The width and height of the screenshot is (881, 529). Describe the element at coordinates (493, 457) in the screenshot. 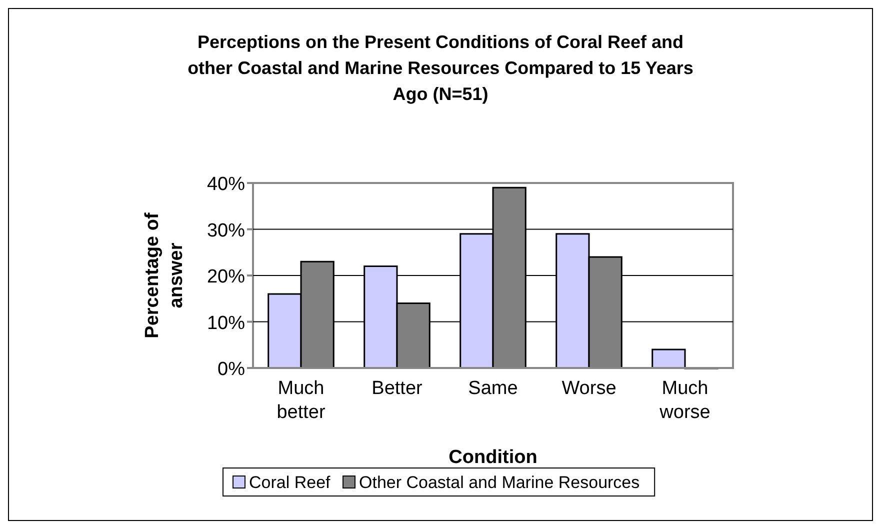

I see `x-axis-title: Condition` at that location.